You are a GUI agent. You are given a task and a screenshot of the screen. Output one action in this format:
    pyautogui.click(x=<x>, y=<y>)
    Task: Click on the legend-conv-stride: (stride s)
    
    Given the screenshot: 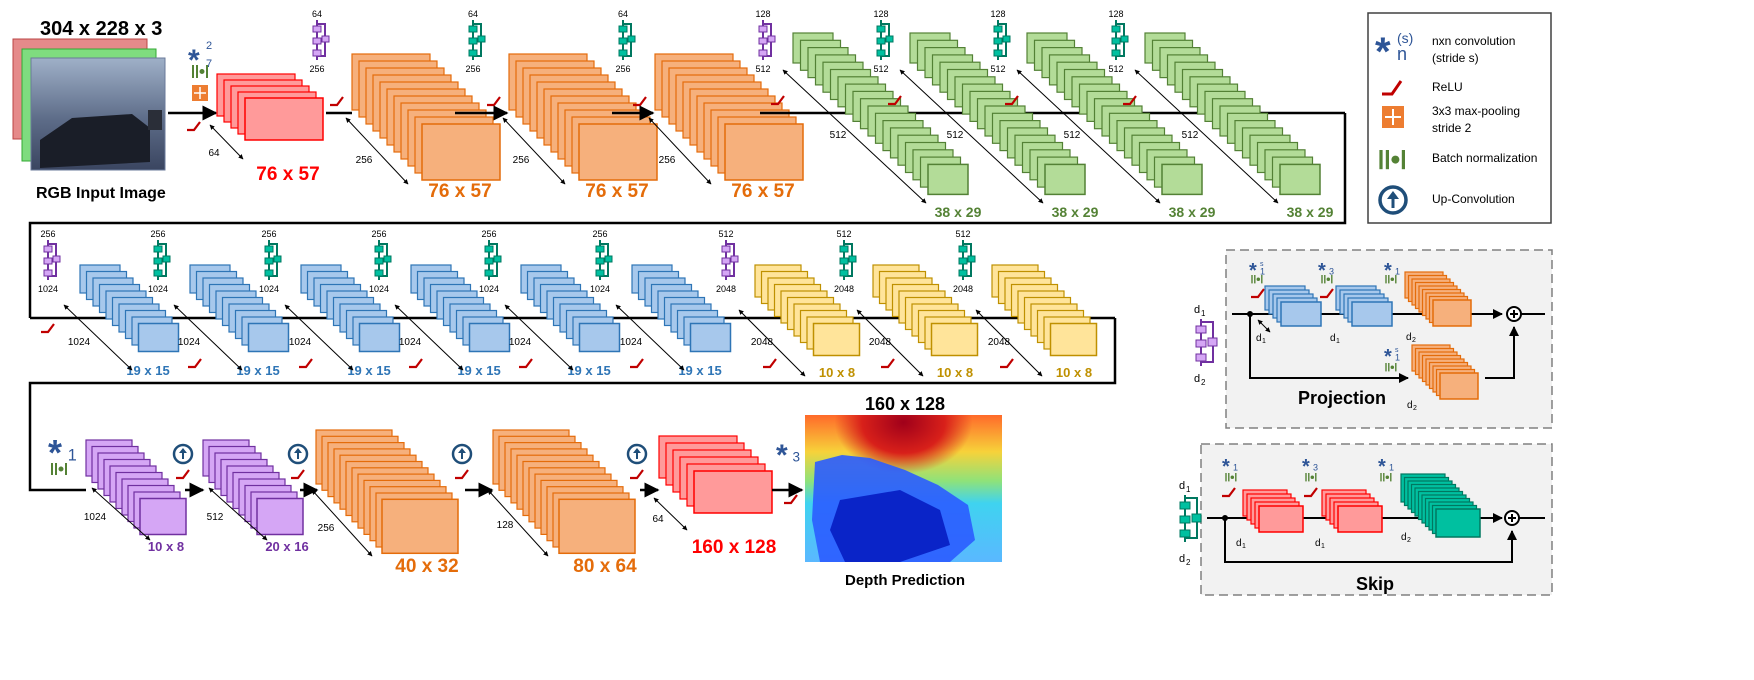 What is the action you would take?
    pyautogui.click(x=1455, y=58)
    